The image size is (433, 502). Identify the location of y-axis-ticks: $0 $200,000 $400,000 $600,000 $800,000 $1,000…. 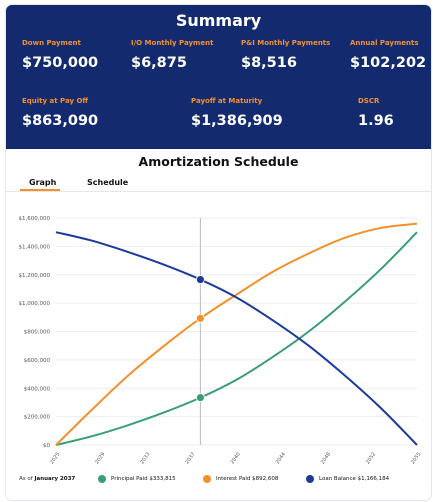
(35, 332).